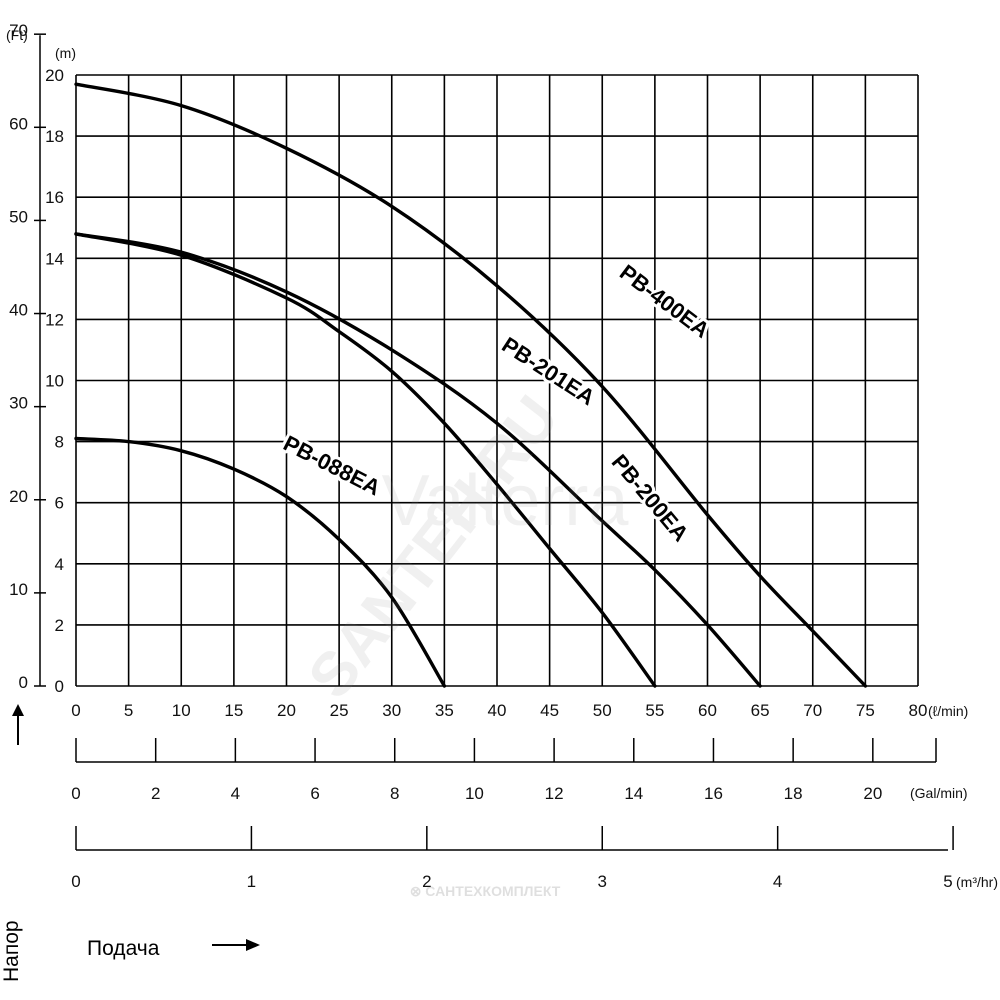 This screenshot has height=1000, width=1000. What do you see at coordinates (777, 881) in the screenshot?
I see `x-tick-label-m3h: 4` at bounding box center [777, 881].